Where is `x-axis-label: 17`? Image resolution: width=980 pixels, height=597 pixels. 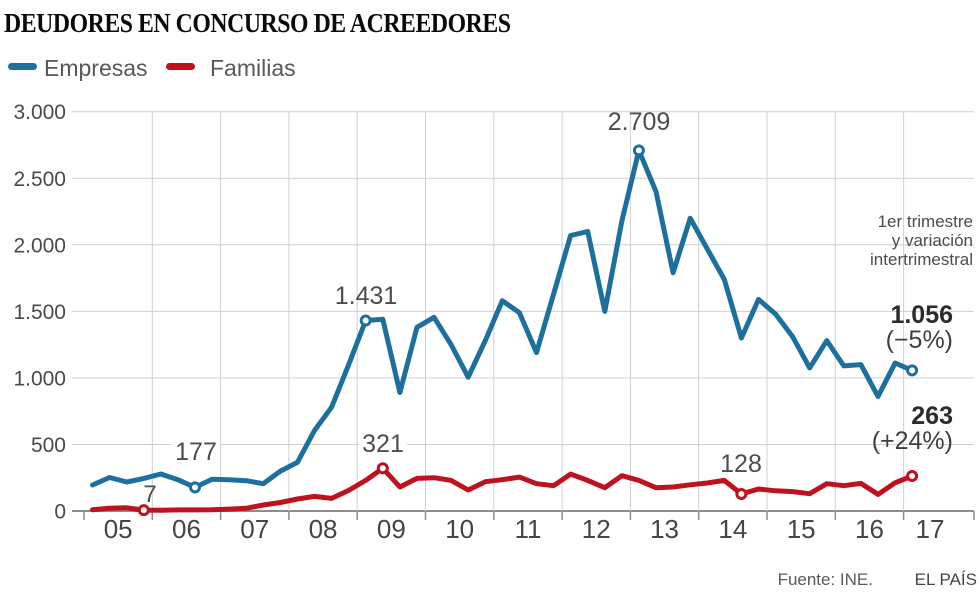
x-axis-label: 17 is located at coordinates (930, 529).